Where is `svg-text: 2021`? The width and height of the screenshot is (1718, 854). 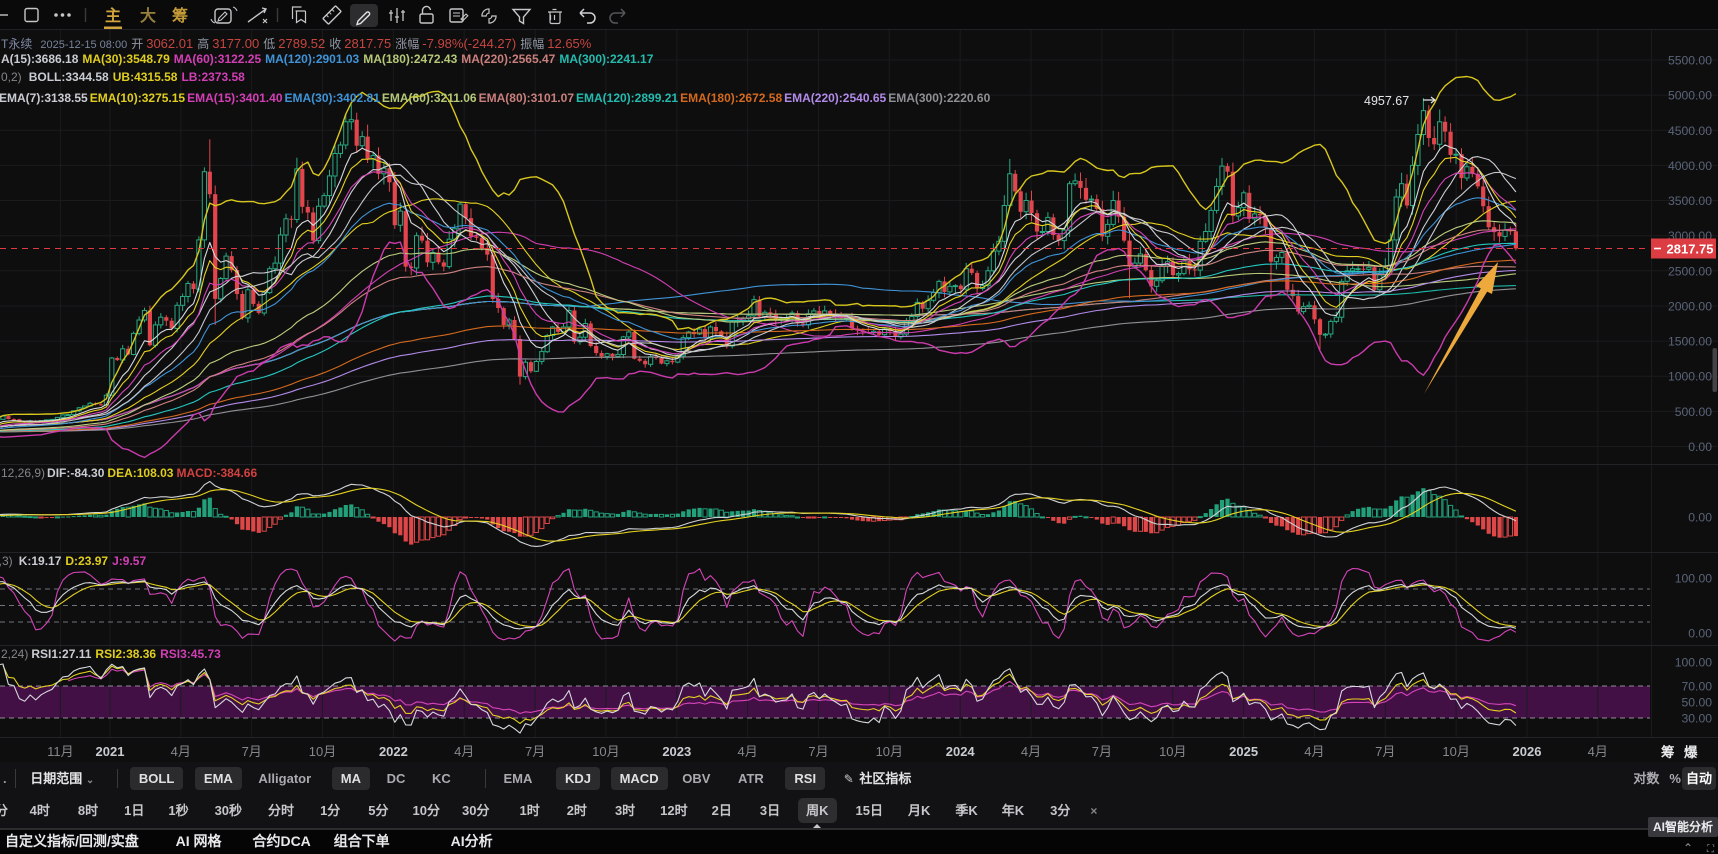
svg-text: 2021 is located at coordinates (110, 751).